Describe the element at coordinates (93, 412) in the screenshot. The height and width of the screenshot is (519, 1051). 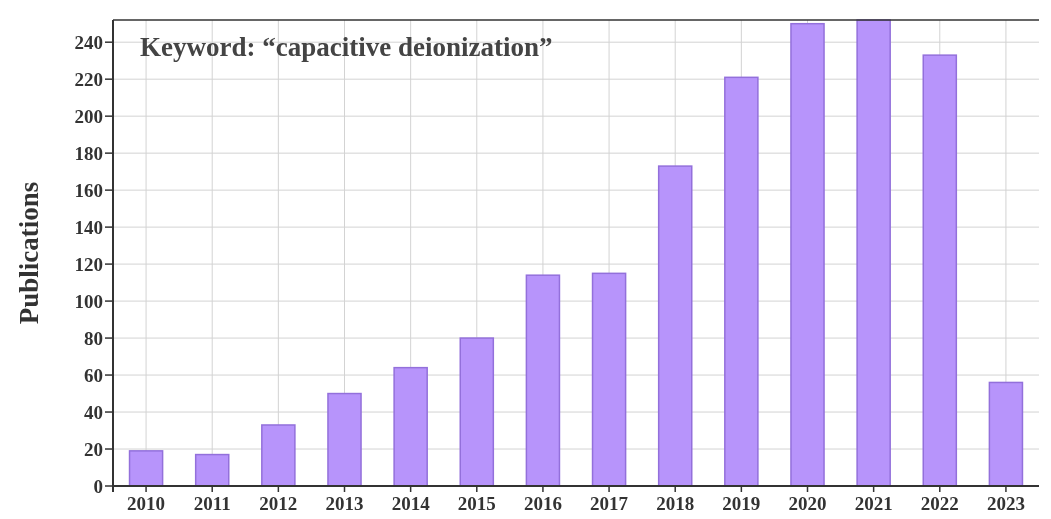
I see `y-tick-label: 40` at that location.